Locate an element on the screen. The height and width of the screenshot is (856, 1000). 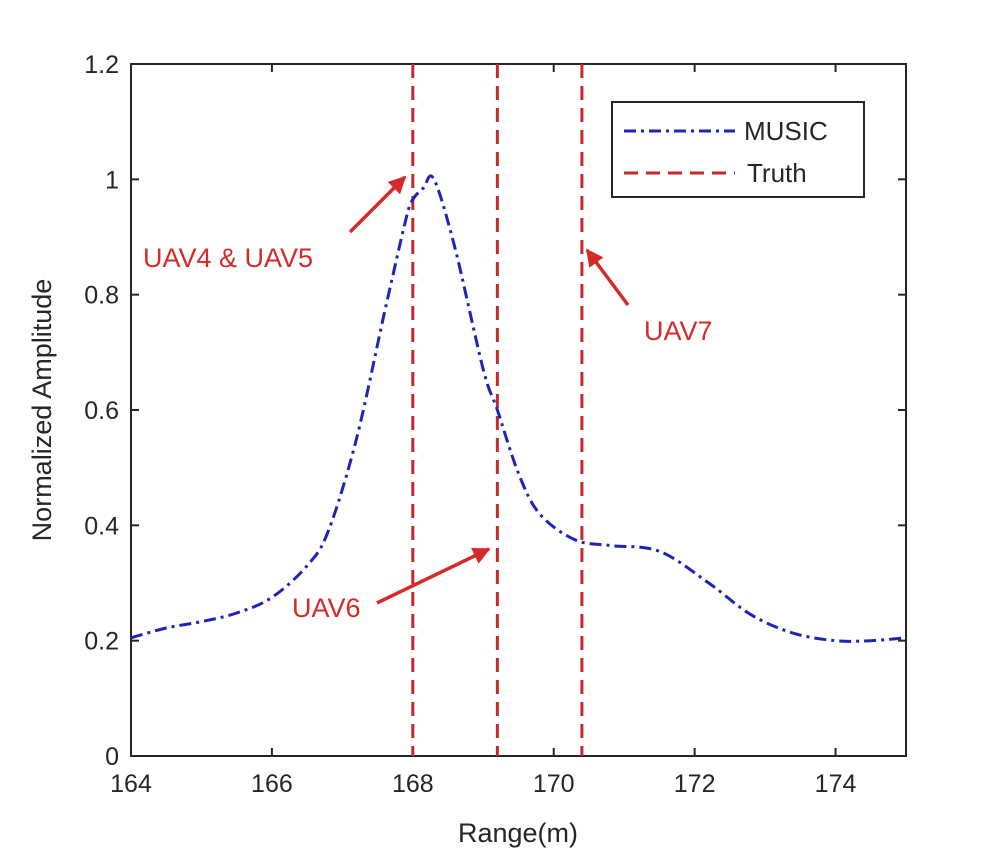
y-tick-label: 1.2 is located at coordinates (101, 65).